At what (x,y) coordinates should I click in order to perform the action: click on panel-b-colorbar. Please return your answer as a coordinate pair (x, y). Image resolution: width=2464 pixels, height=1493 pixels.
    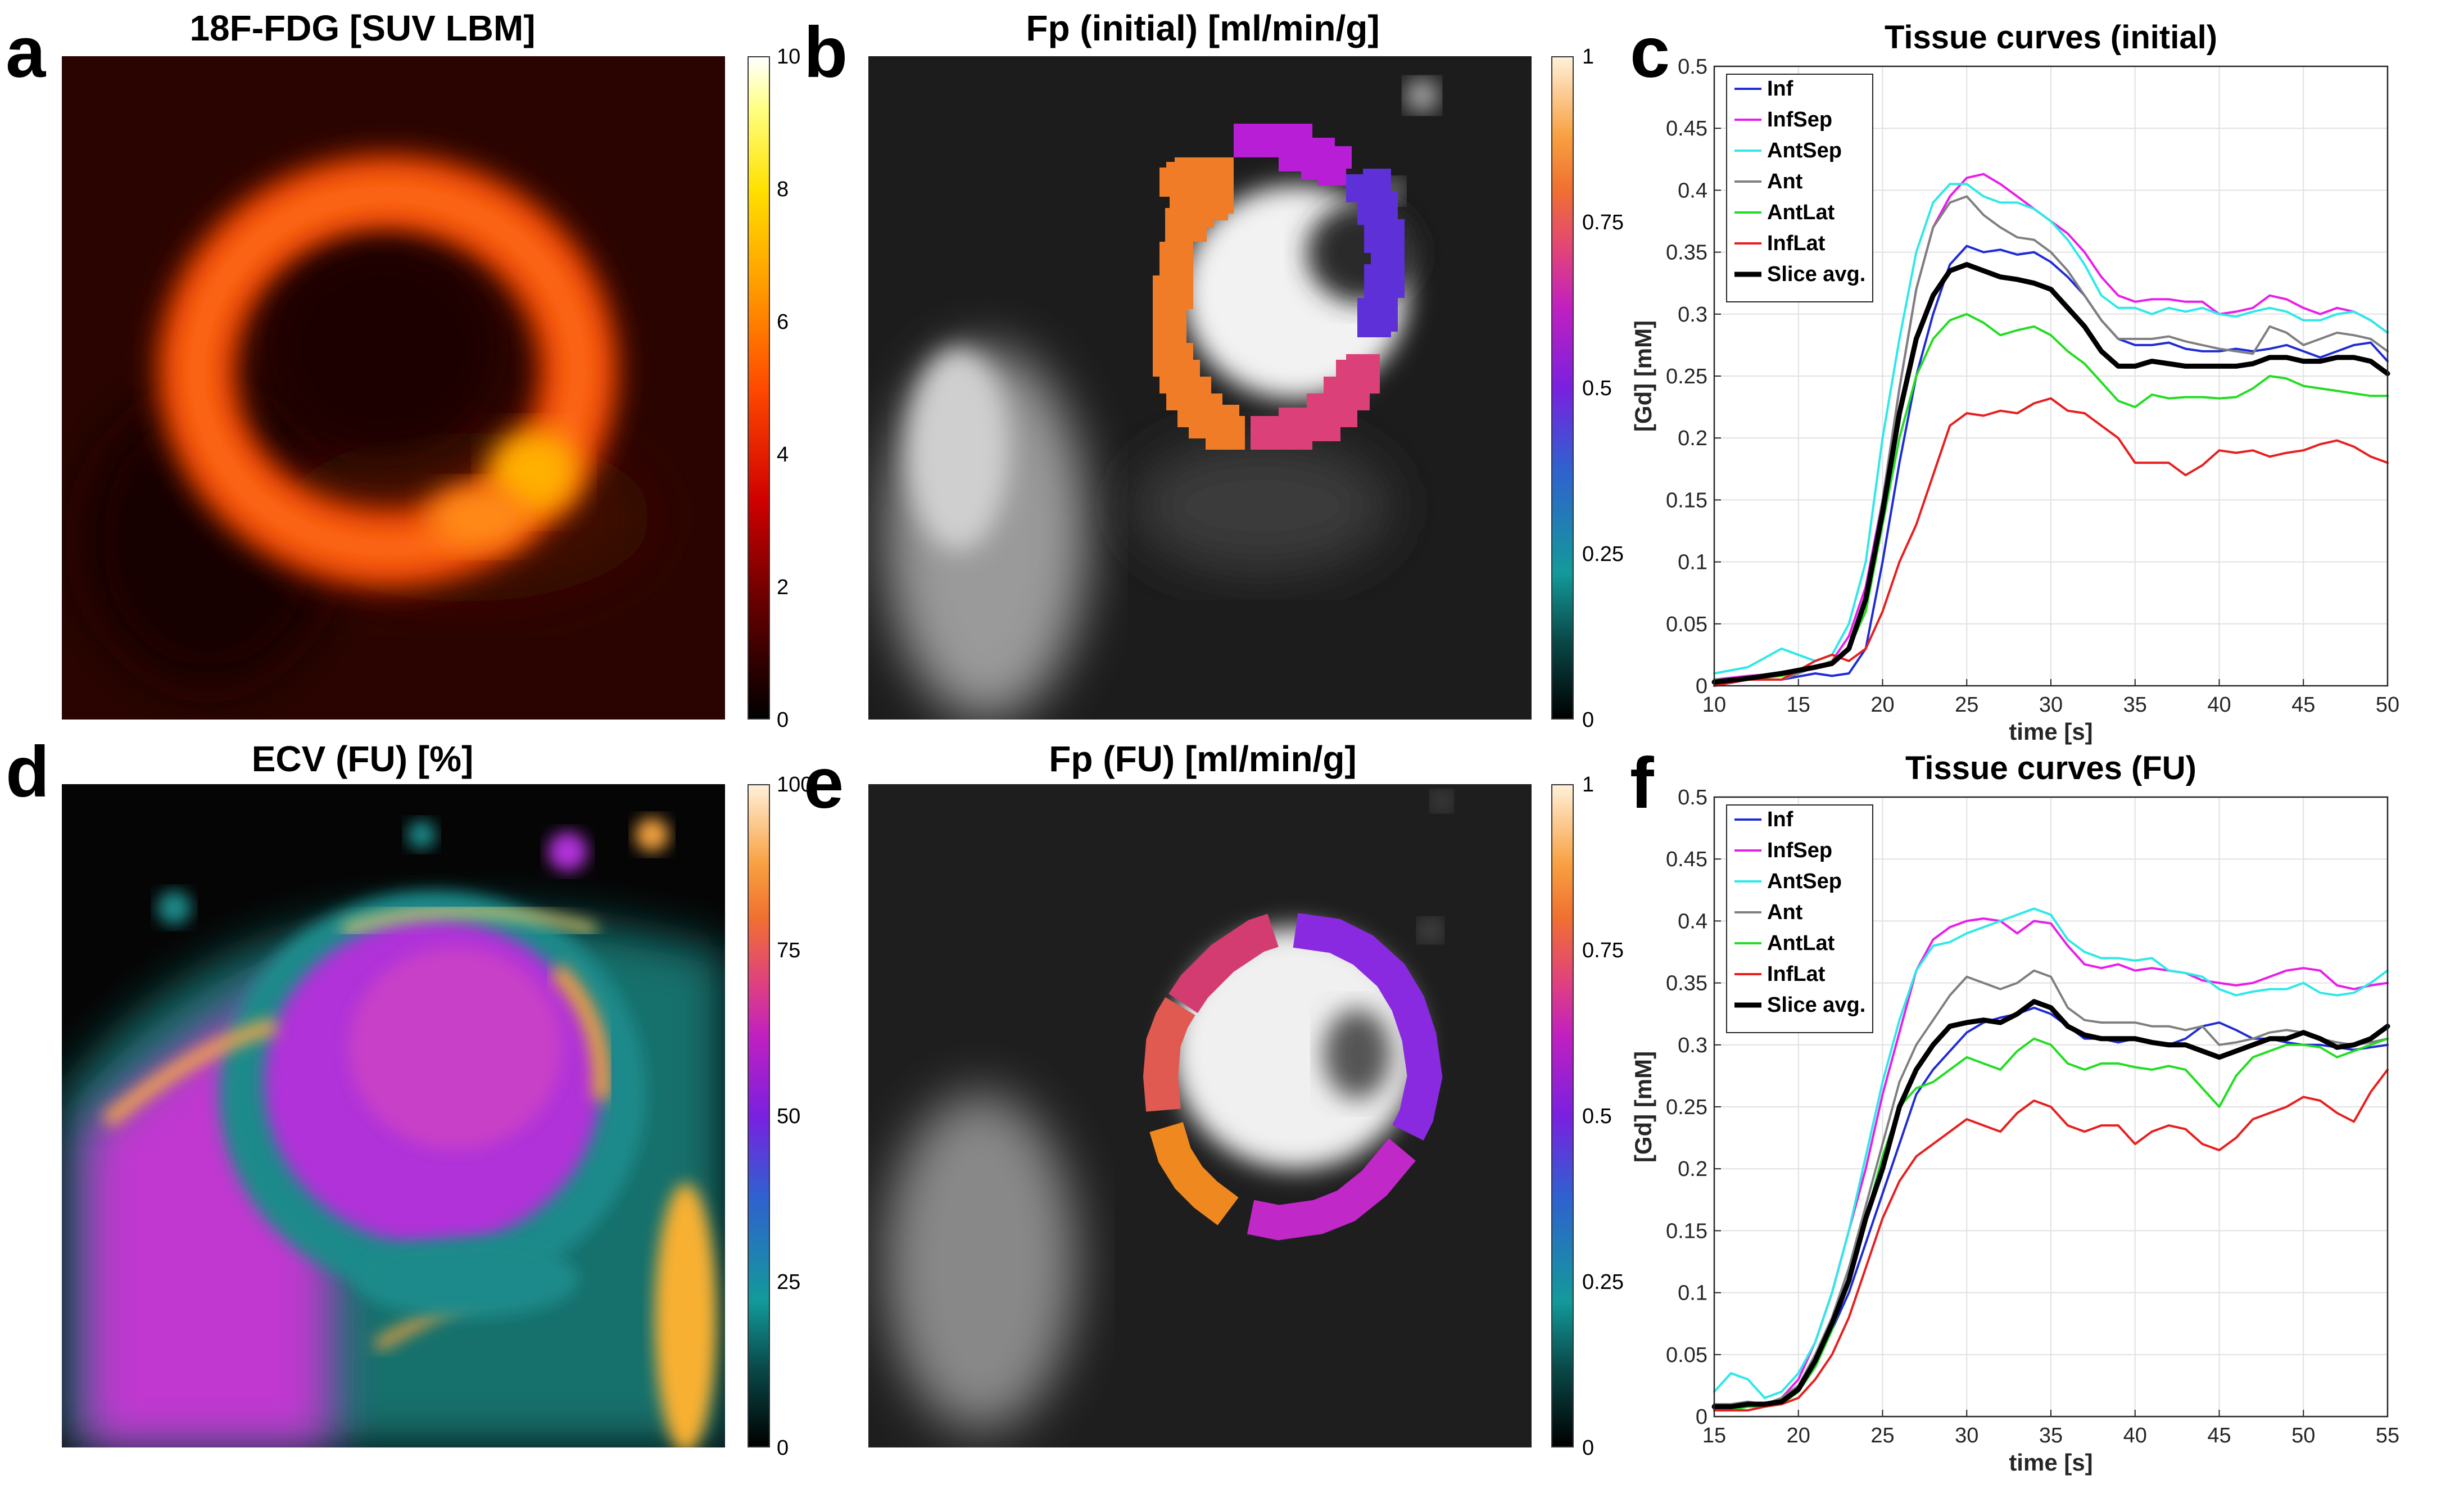
    Looking at the image, I should click on (1562, 388).